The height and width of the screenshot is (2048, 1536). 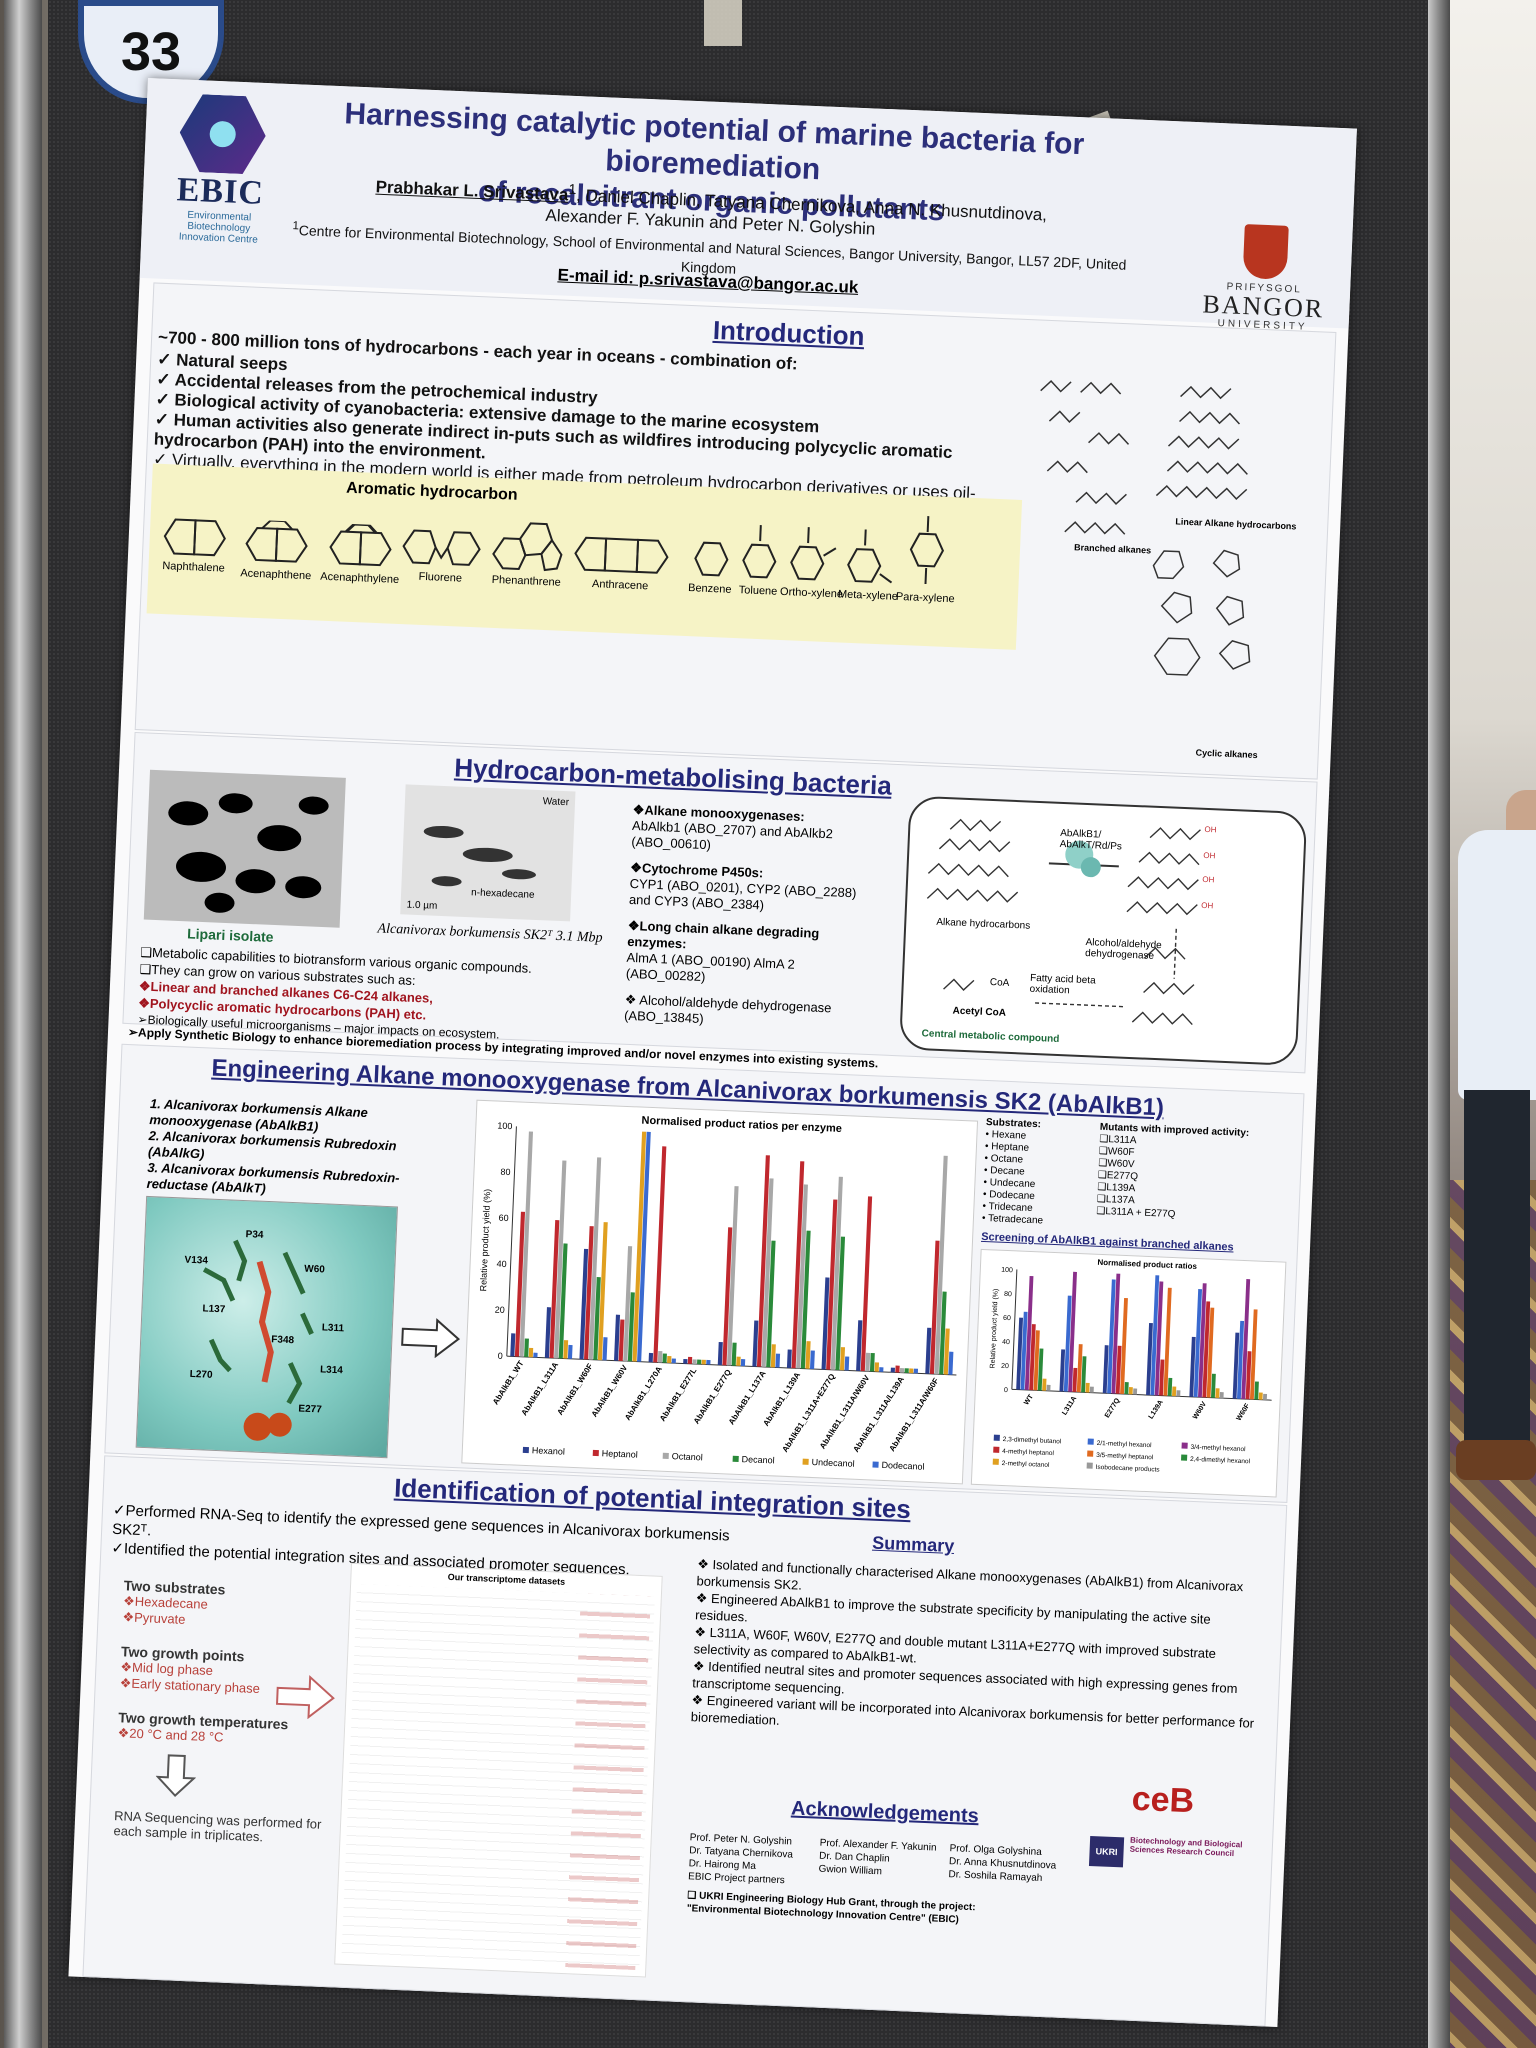 What do you see at coordinates (1028, 1452) in the screenshot?
I see `legend-entry: 4-methyl heptanol` at bounding box center [1028, 1452].